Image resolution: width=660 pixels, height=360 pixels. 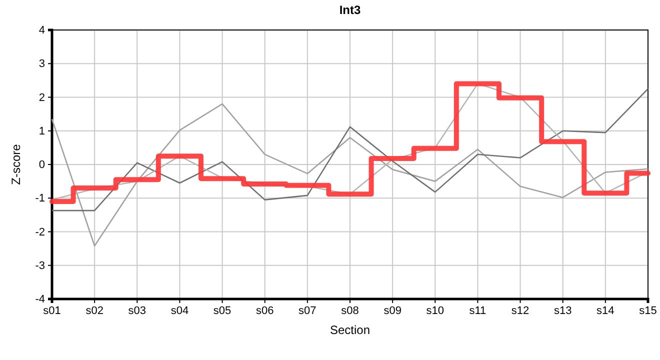 I want to click on y-tick-label: 0, so click(x=41, y=165).